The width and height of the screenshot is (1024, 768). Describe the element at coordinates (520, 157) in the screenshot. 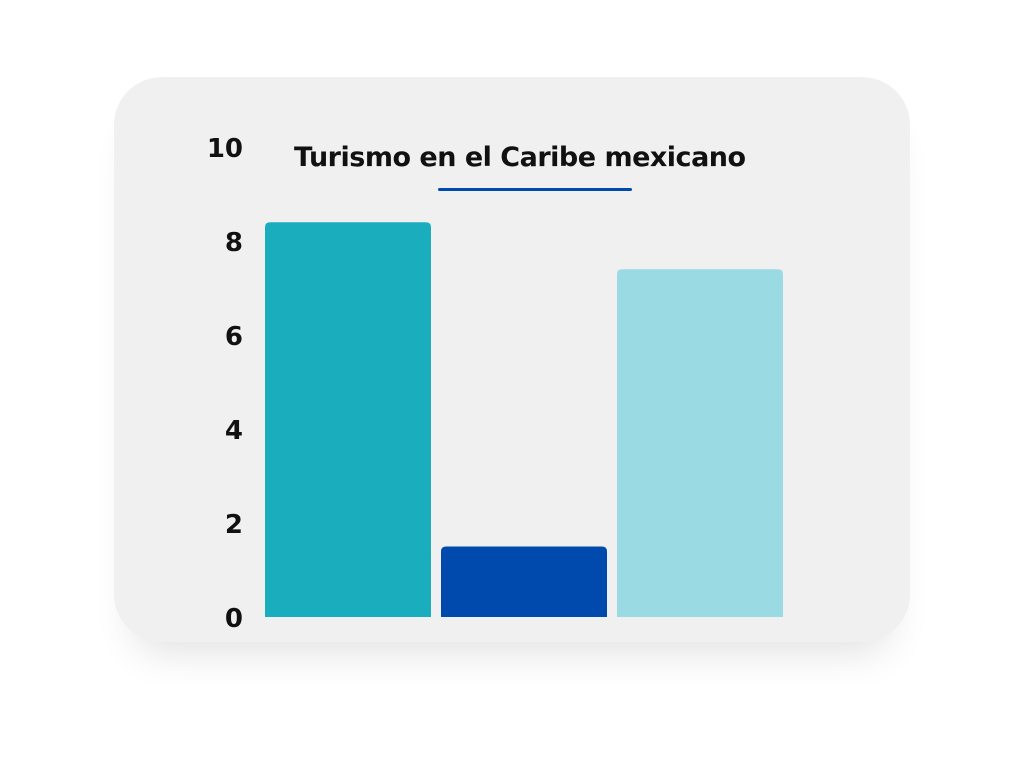

I see `chart-title: Turismo en el Caribe mexicano` at that location.